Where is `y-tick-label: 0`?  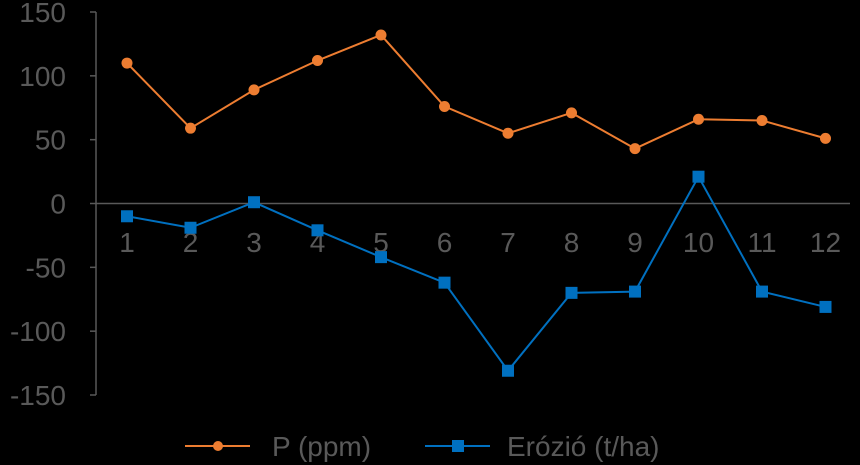
y-tick-label: 0 is located at coordinates (58, 204).